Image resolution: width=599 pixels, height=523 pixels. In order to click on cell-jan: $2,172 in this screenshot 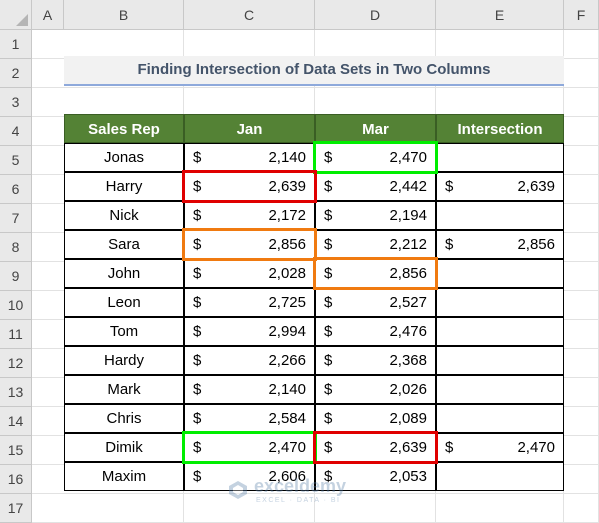, I will do `click(249, 215)`.